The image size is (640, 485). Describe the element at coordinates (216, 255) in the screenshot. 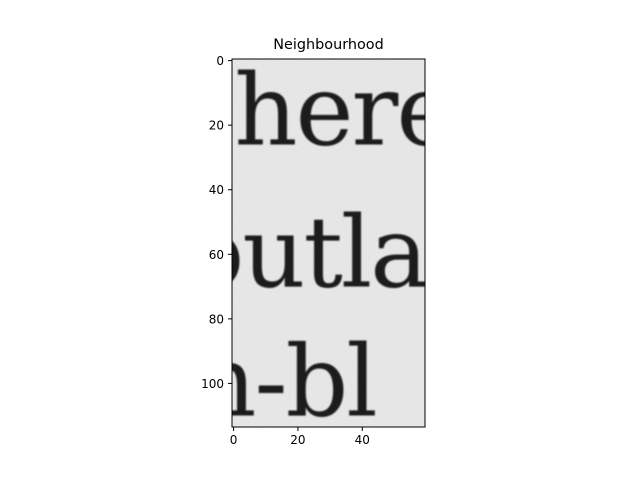

I see `y-tick-label: 60` at that location.